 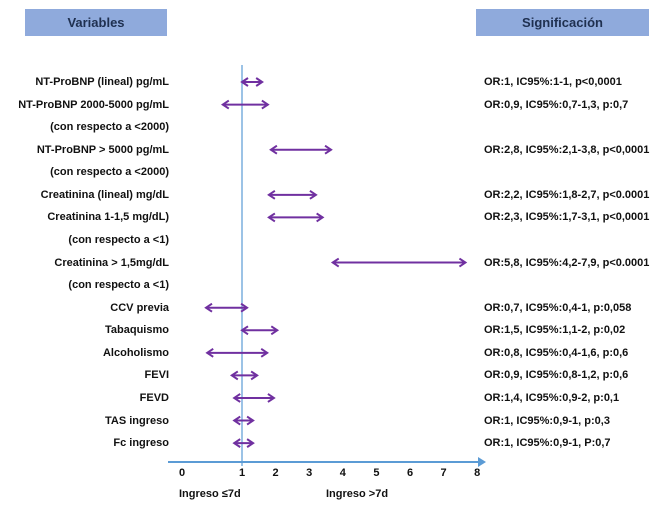 I want to click on x-tick-label: 0, so click(x=182, y=473).